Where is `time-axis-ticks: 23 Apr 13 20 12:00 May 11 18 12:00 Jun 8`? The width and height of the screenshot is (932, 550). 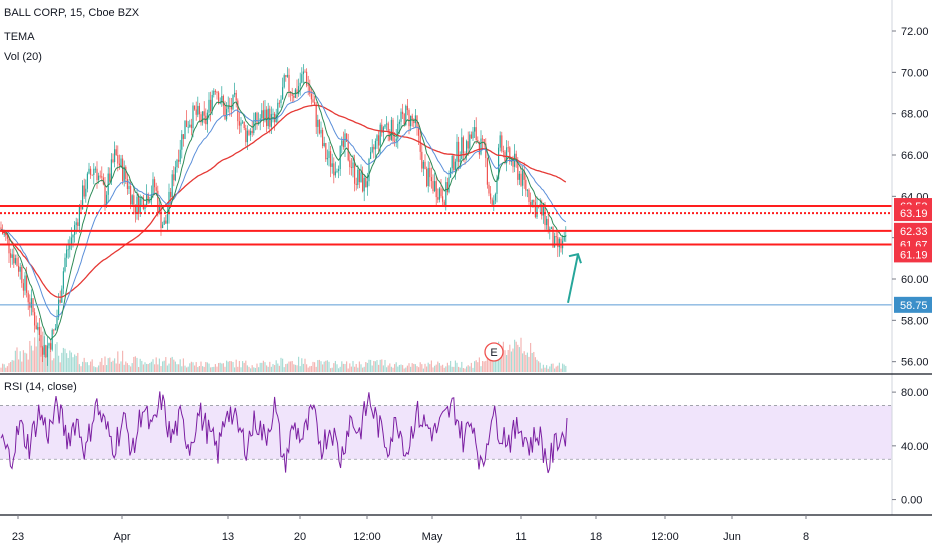
time-axis-ticks: 23 Apr 13 20 12:00 May 11 18 12:00 Jun 8 is located at coordinates (410, 529).